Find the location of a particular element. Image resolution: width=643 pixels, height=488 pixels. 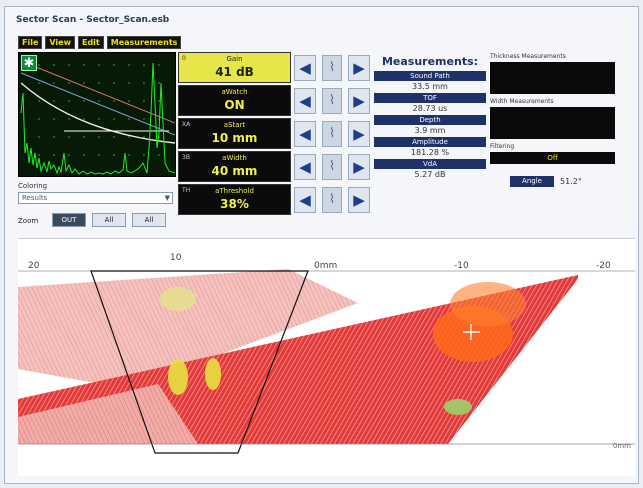

param-awatch: aWatch ON is located at coordinates (234, 100).